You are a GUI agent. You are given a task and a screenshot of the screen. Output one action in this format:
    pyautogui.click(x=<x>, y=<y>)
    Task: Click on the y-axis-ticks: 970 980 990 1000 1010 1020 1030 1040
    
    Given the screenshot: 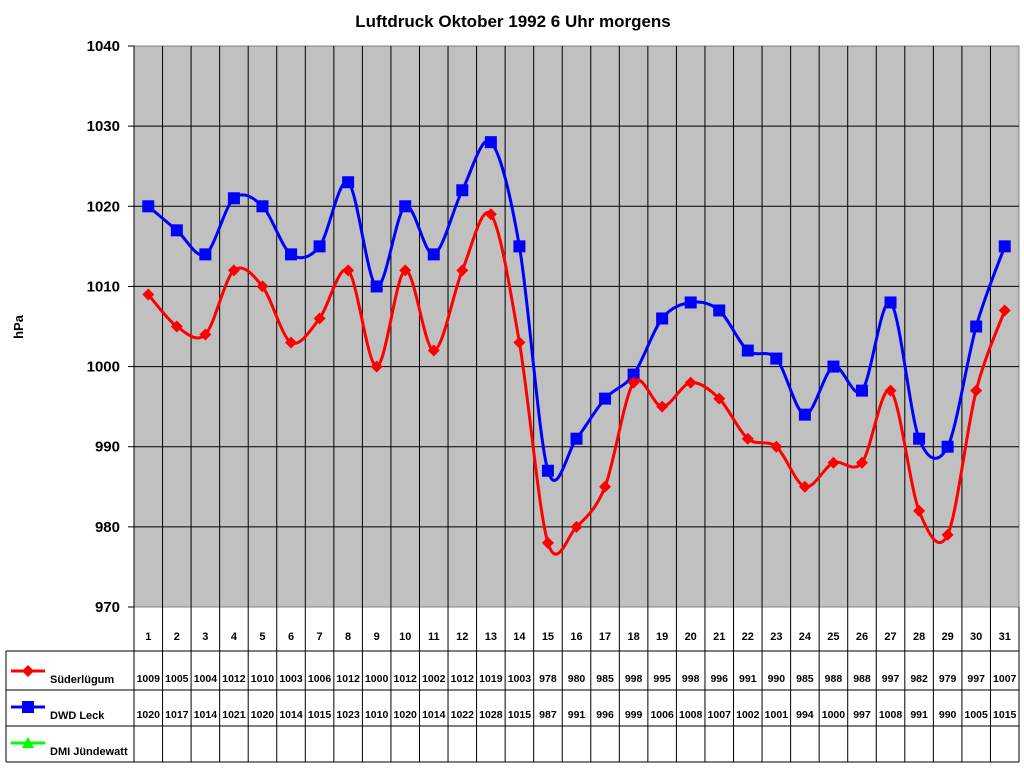 What is the action you would take?
    pyautogui.click(x=110, y=327)
    